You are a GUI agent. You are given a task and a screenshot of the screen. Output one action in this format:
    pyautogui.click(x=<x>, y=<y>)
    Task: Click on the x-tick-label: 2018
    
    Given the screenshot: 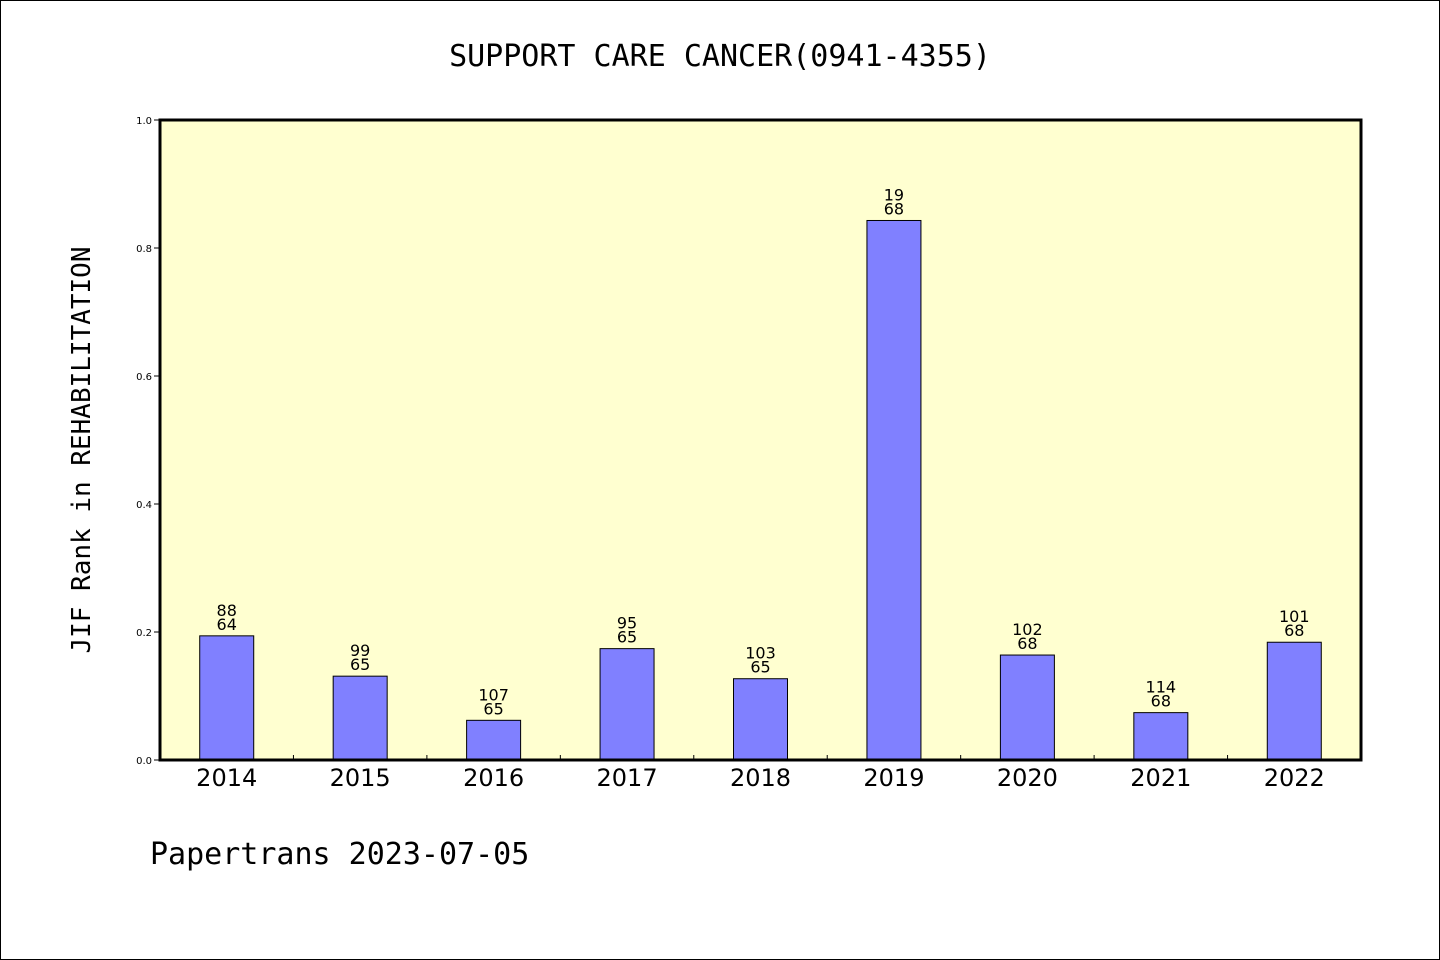 What is the action you would take?
    pyautogui.click(x=760, y=778)
    